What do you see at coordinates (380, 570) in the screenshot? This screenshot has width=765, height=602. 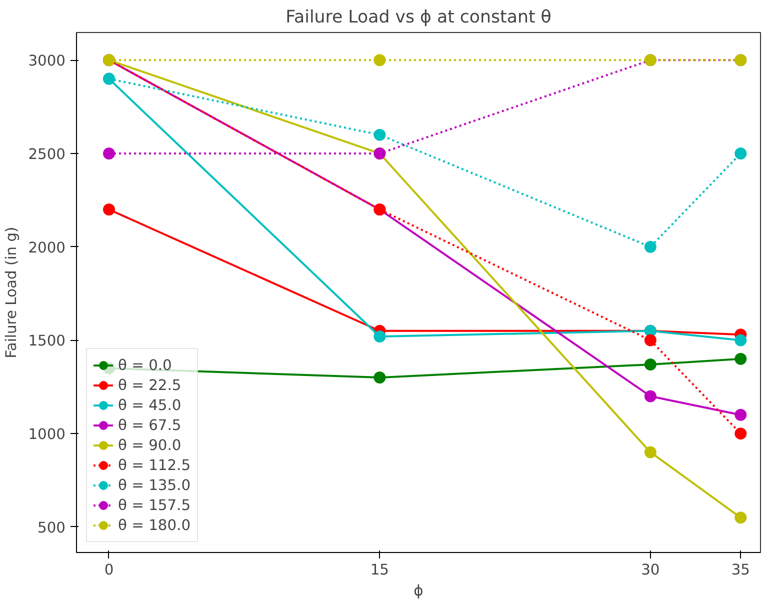 I see `x-tick-label: 15` at bounding box center [380, 570].